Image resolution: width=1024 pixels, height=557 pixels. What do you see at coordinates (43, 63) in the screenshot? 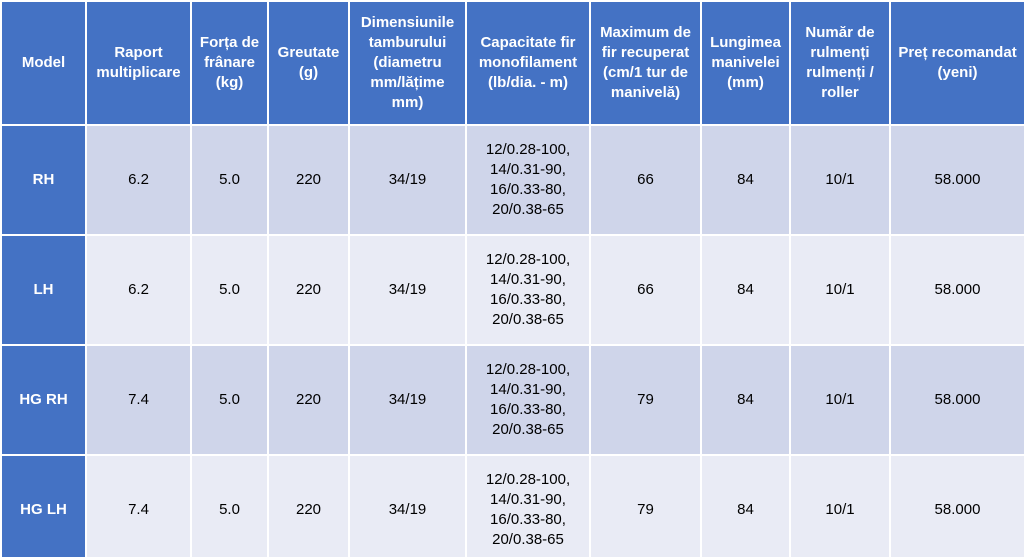
I see `header-cell: Model` at bounding box center [43, 63].